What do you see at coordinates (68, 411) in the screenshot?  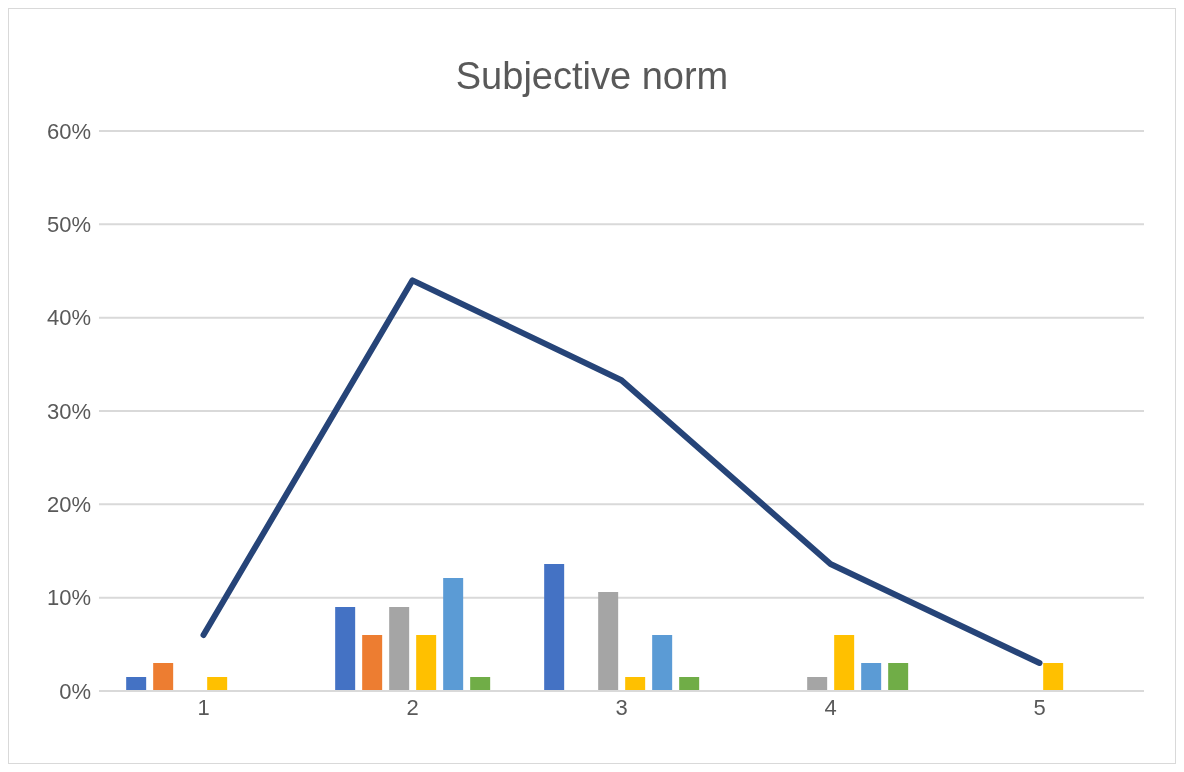 I see `y-tick-label: 30%` at bounding box center [68, 411].